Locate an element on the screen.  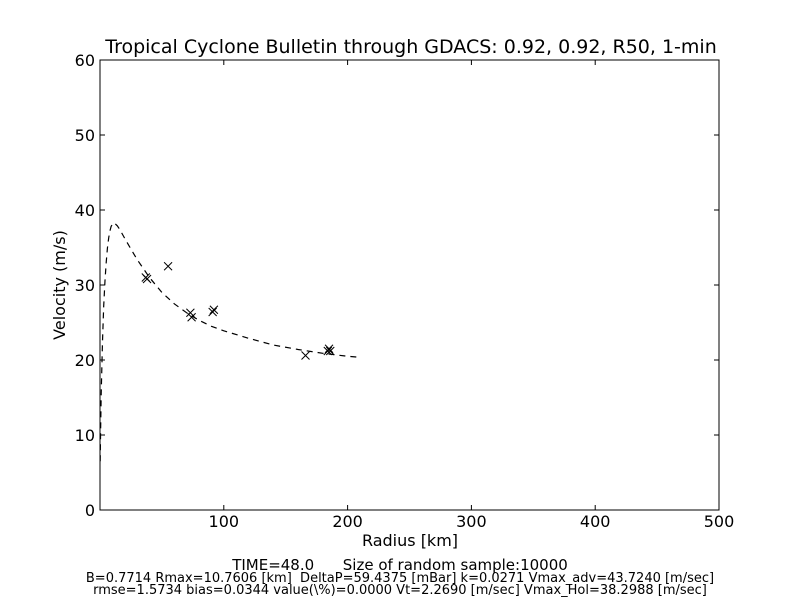
x-axis-label: Radius [km] is located at coordinates (410, 540).